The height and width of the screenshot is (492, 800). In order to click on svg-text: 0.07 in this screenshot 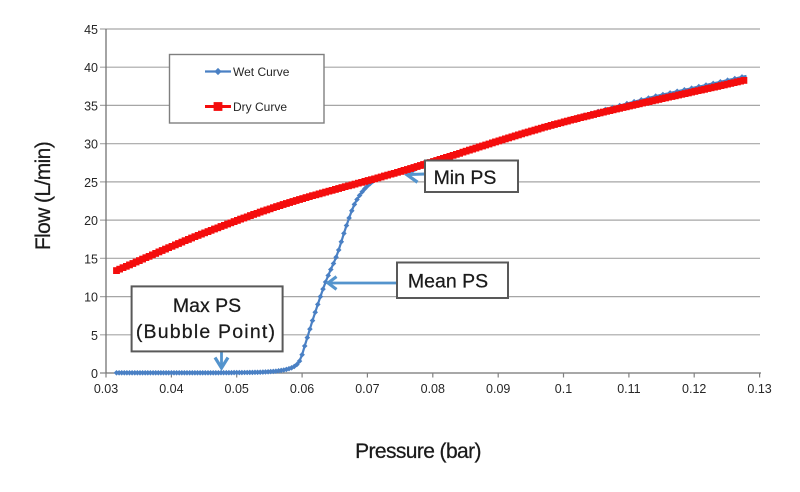, I will do `click(367, 389)`.